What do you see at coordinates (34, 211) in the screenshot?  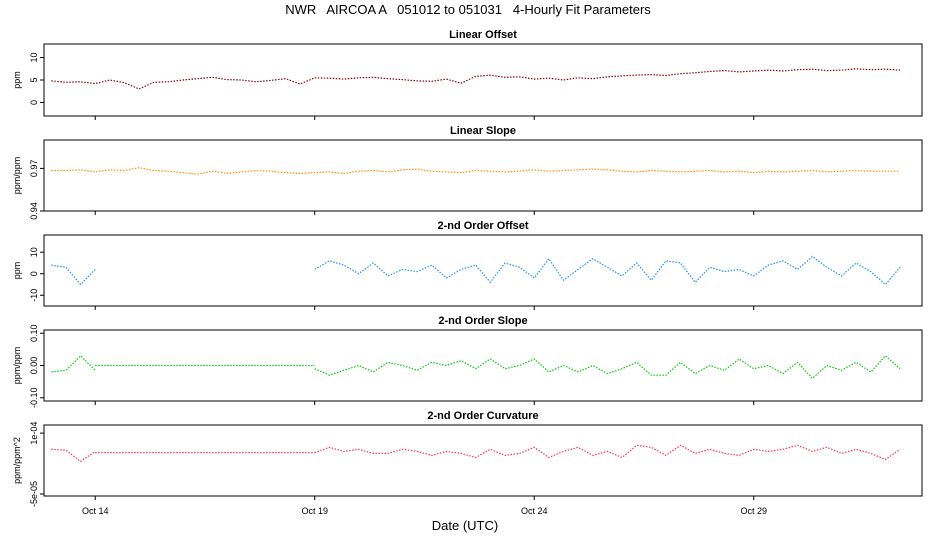 I see `y-tick-label: 0.94` at bounding box center [34, 211].